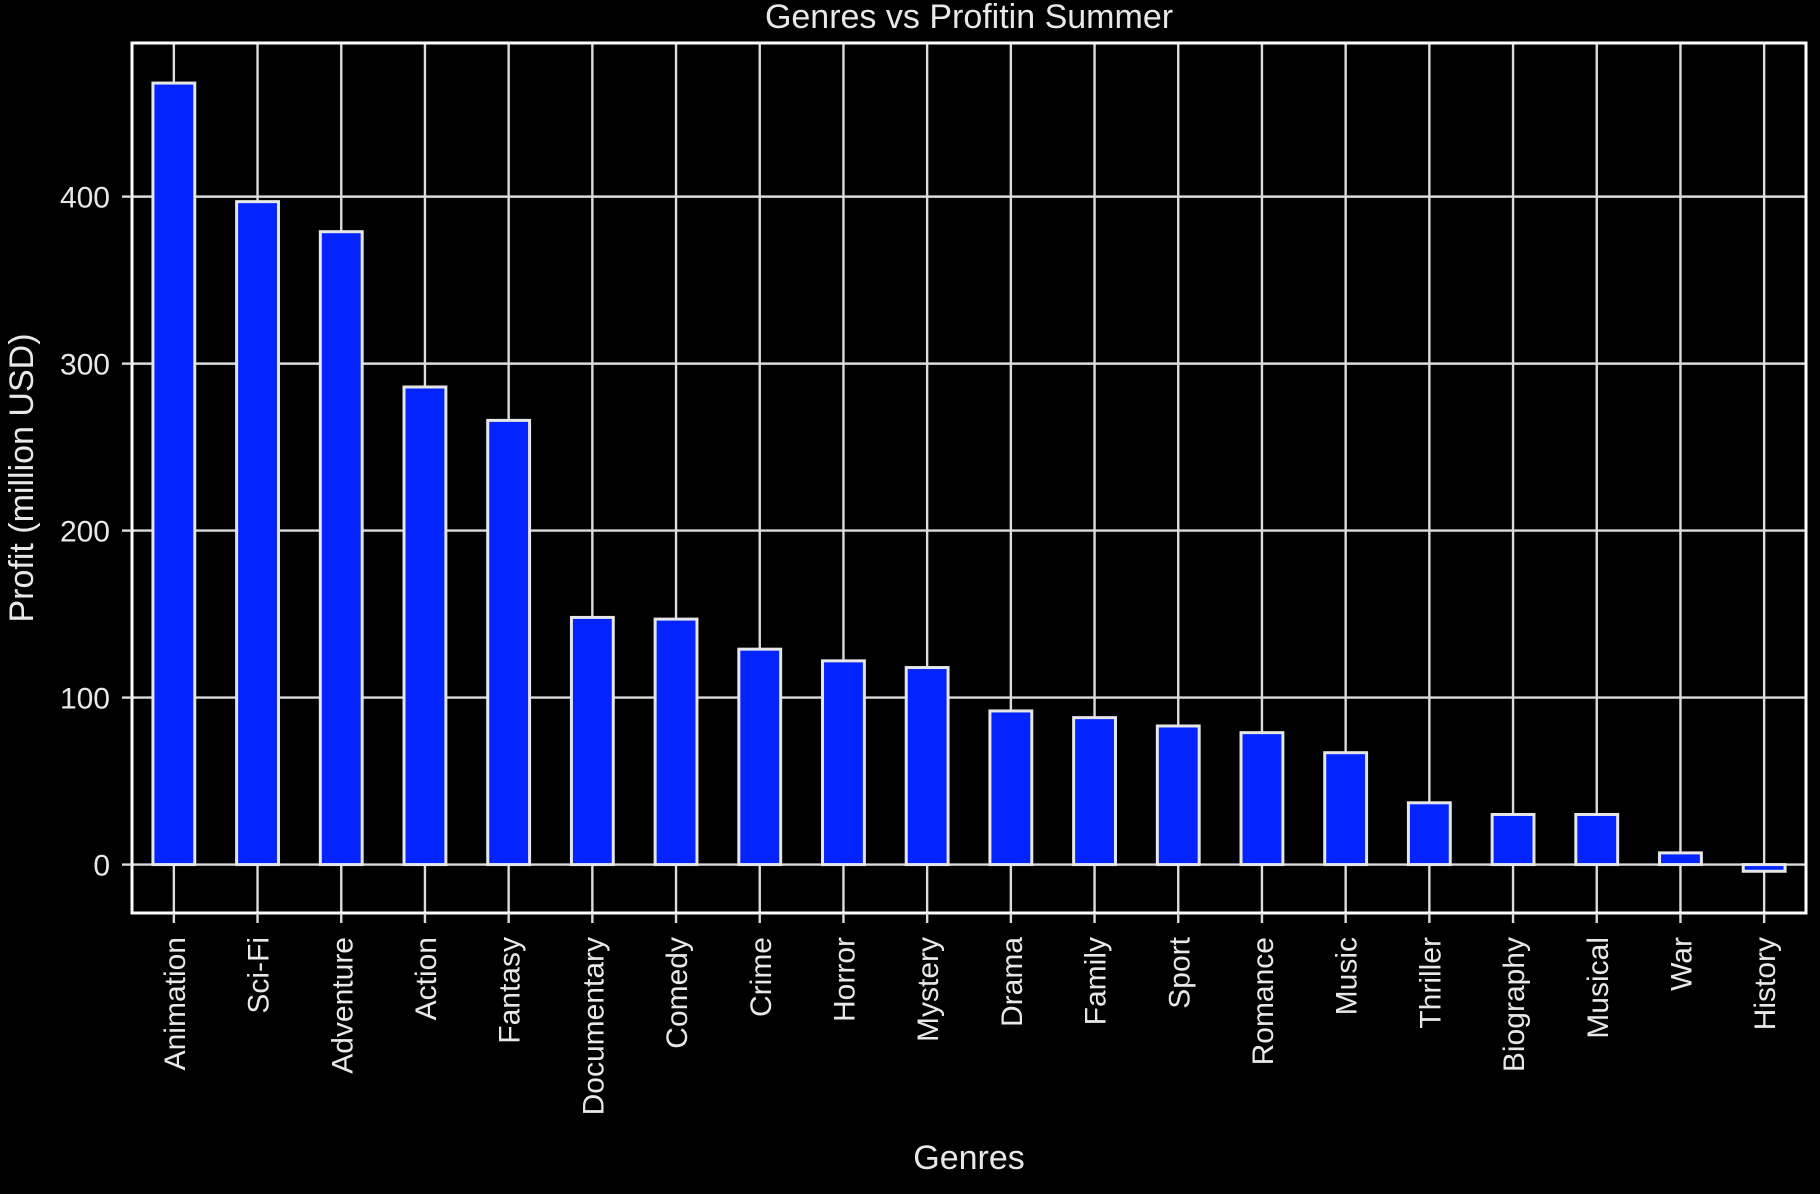  Describe the element at coordinates (593, 1026) in the screenshot. I see `x-tick-label: Documentary` at that location.